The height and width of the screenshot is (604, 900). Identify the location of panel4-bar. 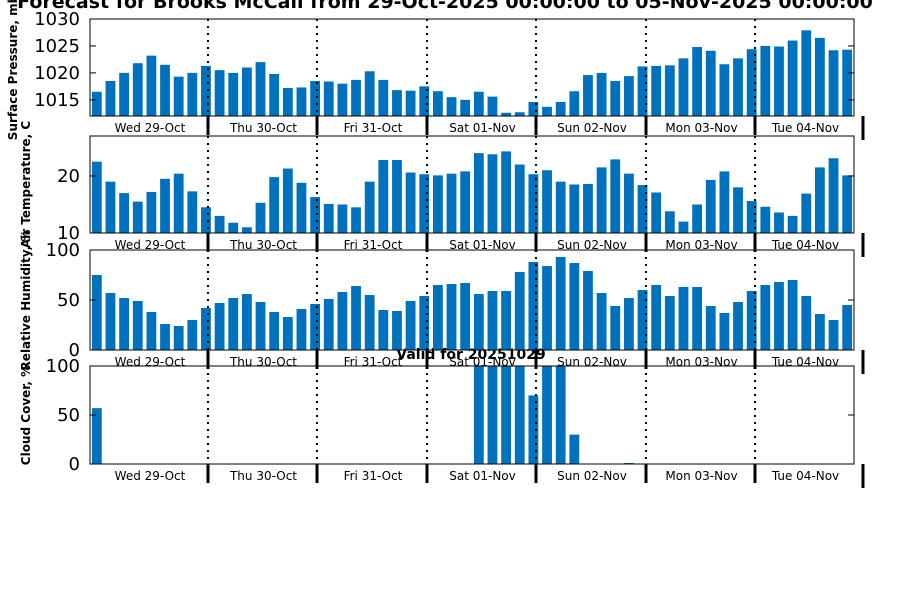
(519, 415).